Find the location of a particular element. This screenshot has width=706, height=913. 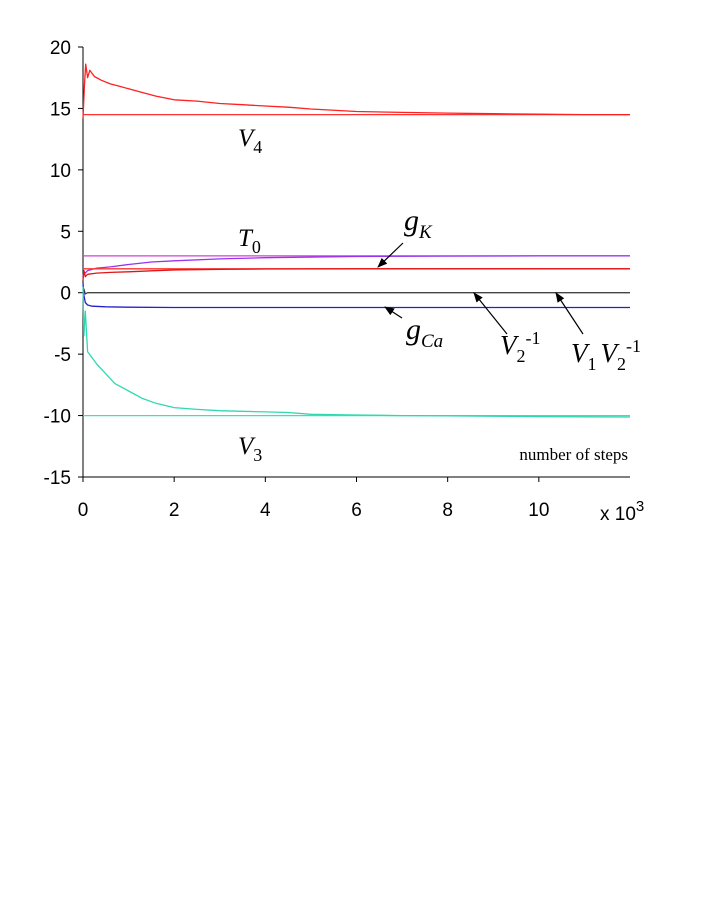

x-tick-label: 8 is located at coordinates (447, 510).